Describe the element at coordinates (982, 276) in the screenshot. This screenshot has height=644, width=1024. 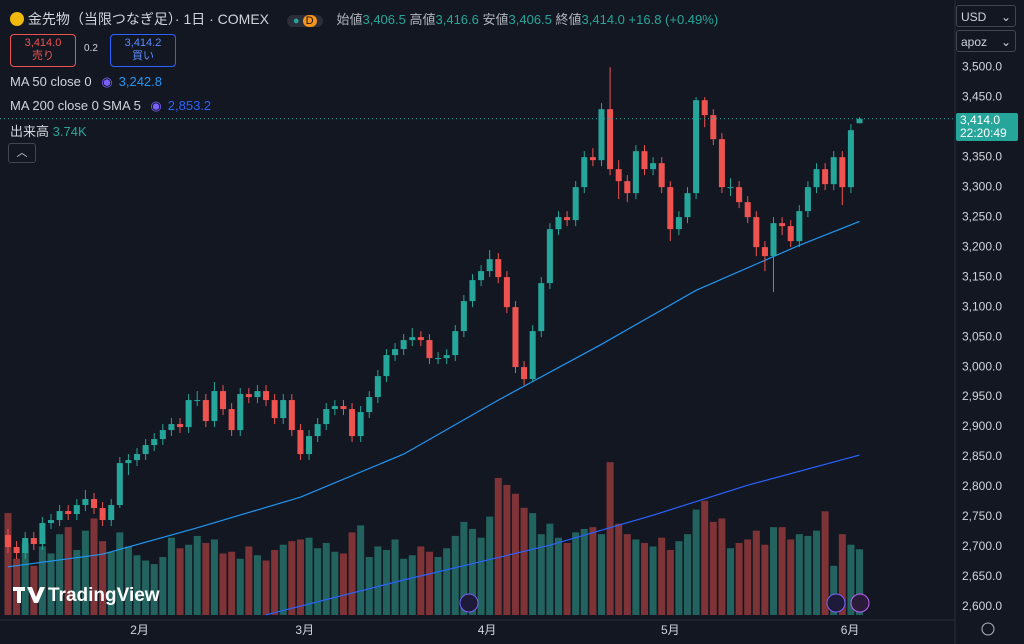
I see `y-tick-label: 3,150.0` at that location.